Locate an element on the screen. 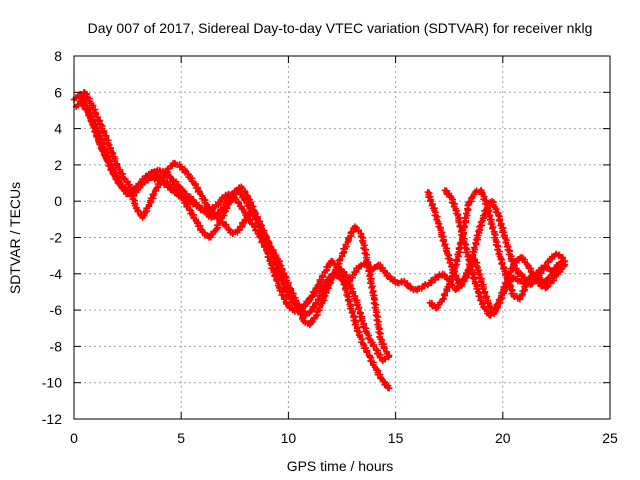  y-tick-label: 8 is located at coordinates (58, 56).